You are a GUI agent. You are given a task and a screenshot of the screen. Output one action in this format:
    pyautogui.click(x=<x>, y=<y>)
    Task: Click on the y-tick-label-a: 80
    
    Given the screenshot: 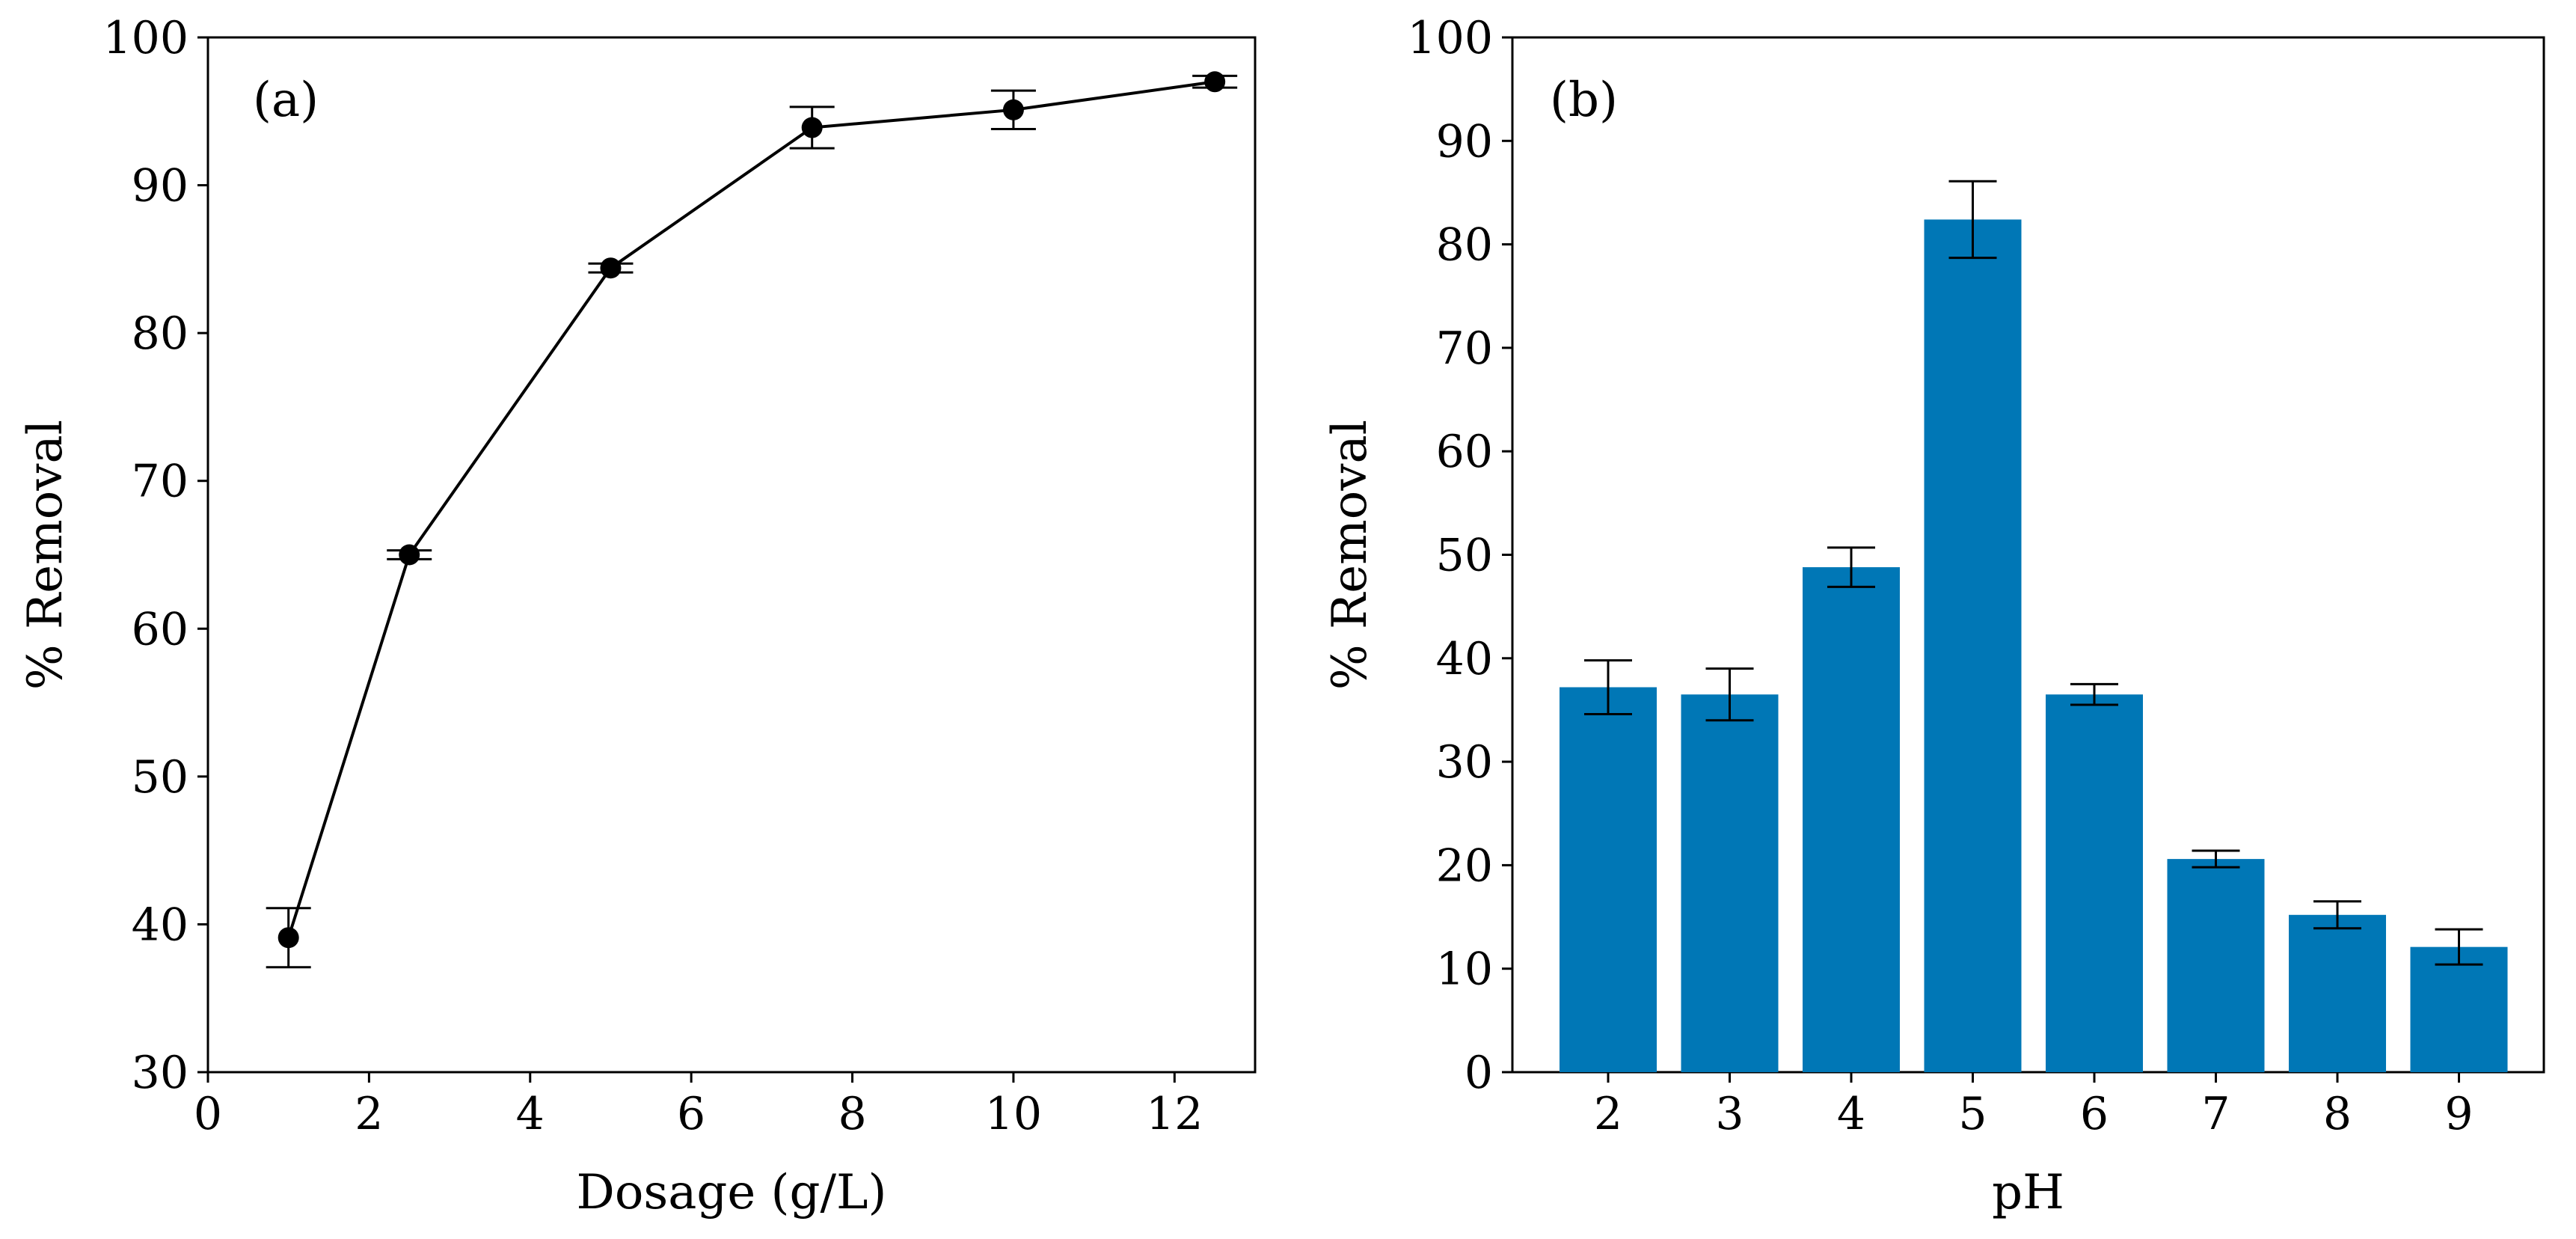 What is the action you would take?
    pyautogui.click(x=160, y=334)
    